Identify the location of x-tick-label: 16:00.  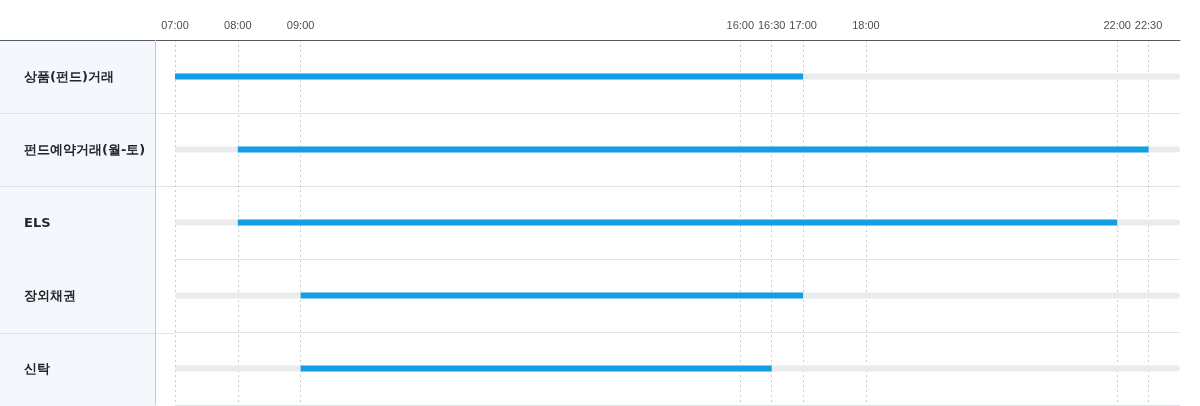
(740, 24).